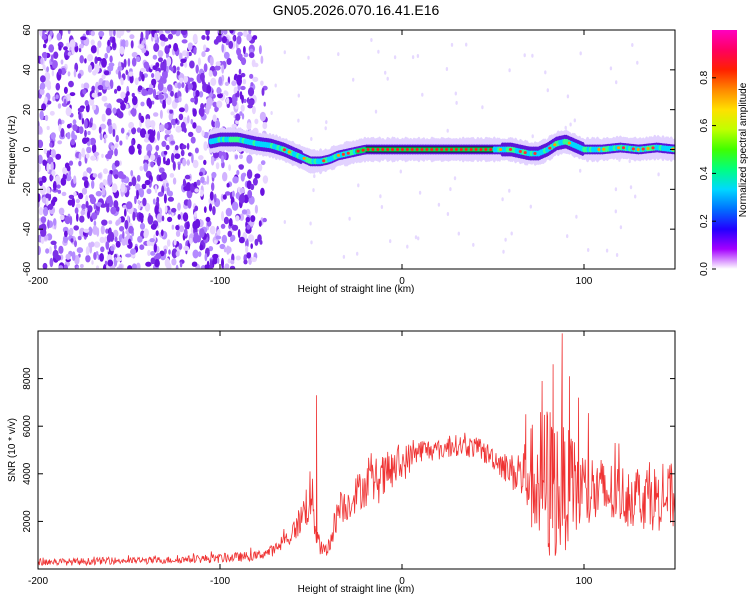 The image size is (750, 600). Describe the element at coordinates (743, 149) in the screenshot. I see `colorbar-label: Normalized spectral amplitude` at that location.